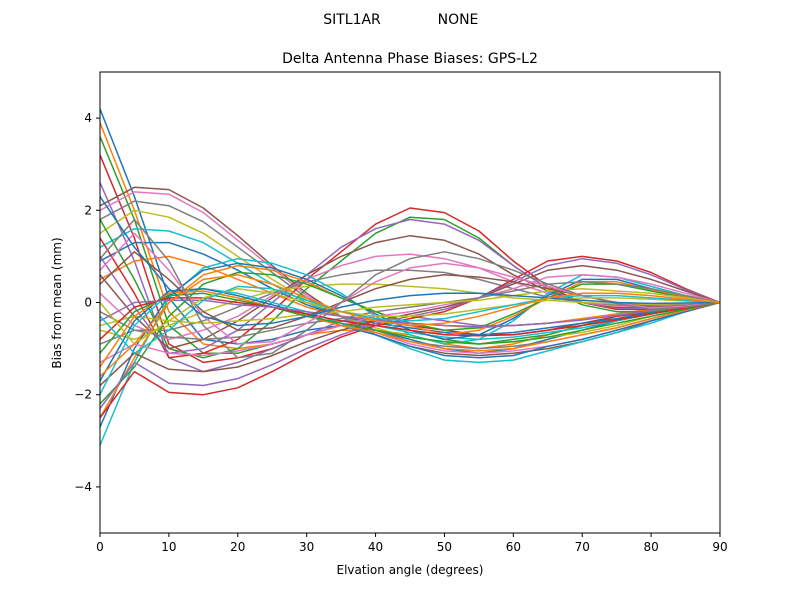 The height and width of the screenshot is (600, 800). Describe the element at coordinates (582, 547) in the screenshot. I see `x-tick-label: 70` at that location.